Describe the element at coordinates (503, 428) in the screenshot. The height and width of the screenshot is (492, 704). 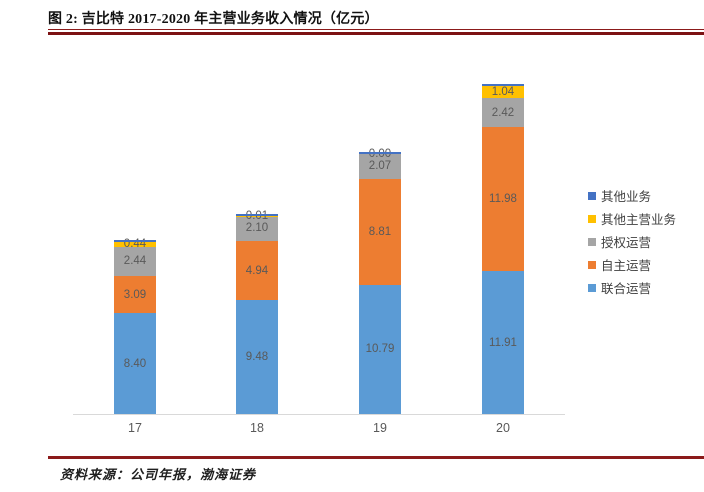
I see `x-tick-label: 20` at that location.